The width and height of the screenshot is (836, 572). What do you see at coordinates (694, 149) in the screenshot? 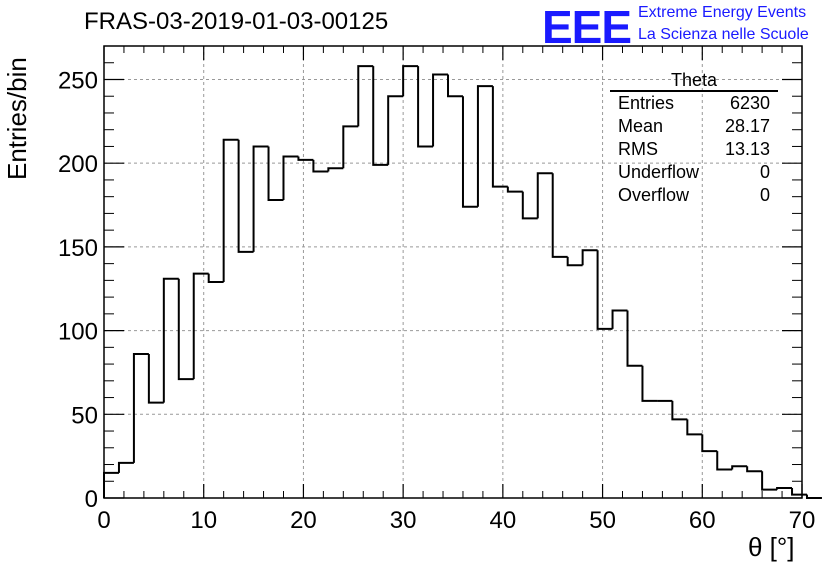
I see `stats-row-rms: RMS 13.13` at bounding box center [694, 149].